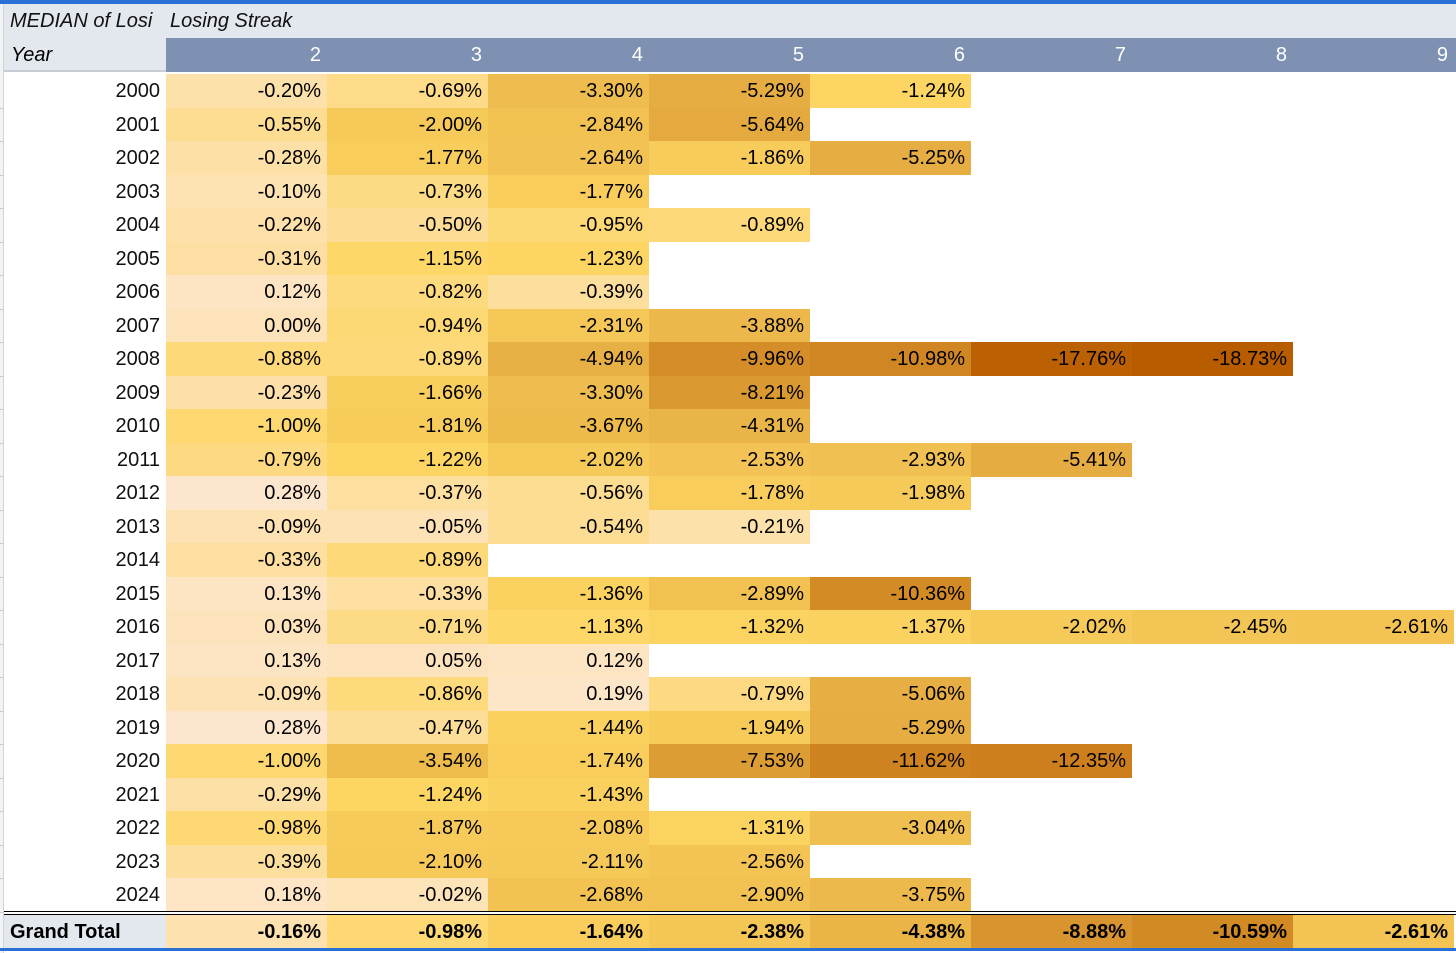 The width and height of the screenshot is (1456, 953). I want to click on row-label-year: 2024, so click(138, 895).